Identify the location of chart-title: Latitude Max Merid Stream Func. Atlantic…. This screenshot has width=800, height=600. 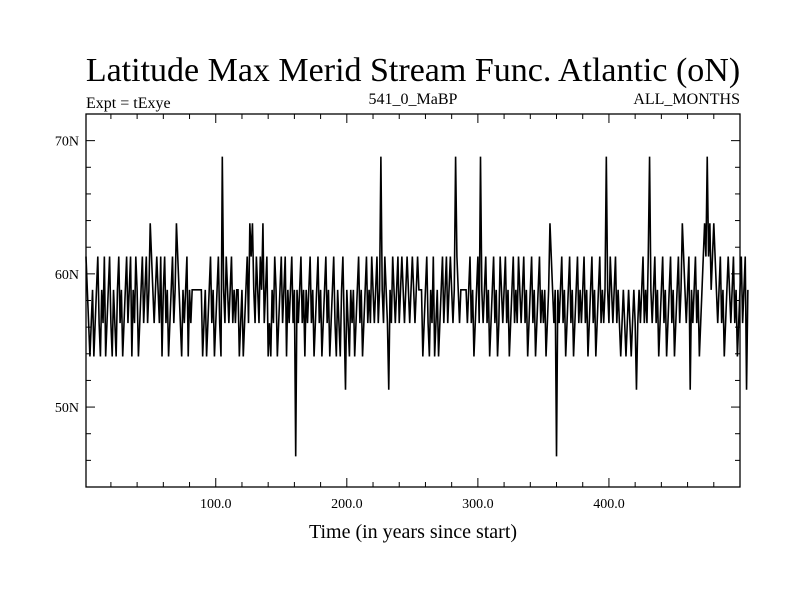
(413, 70).